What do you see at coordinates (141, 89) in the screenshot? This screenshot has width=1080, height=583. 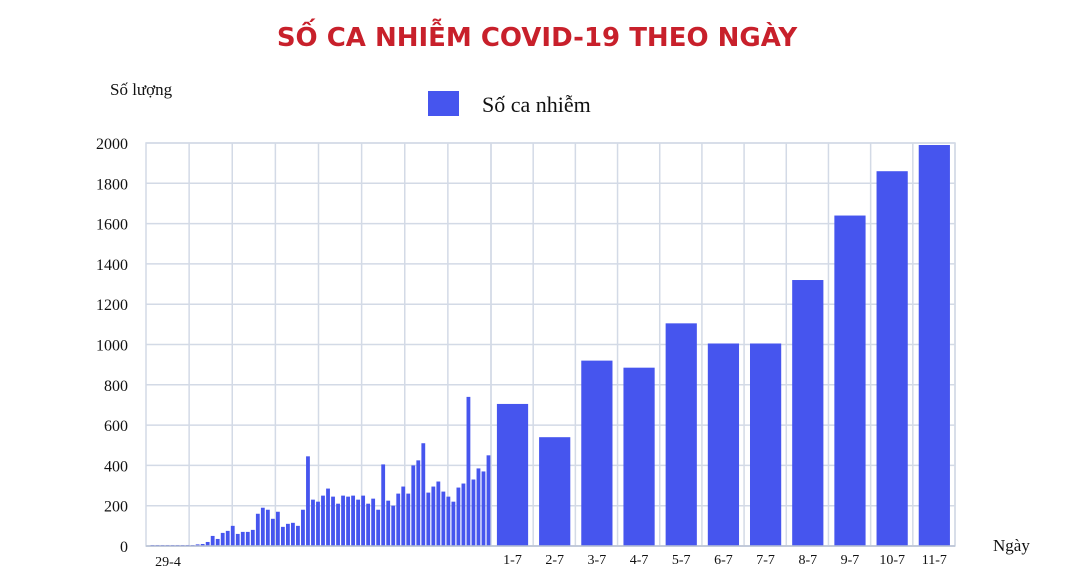 I see `y-axis-title: Số lượng` at bounding box center [141, 89].